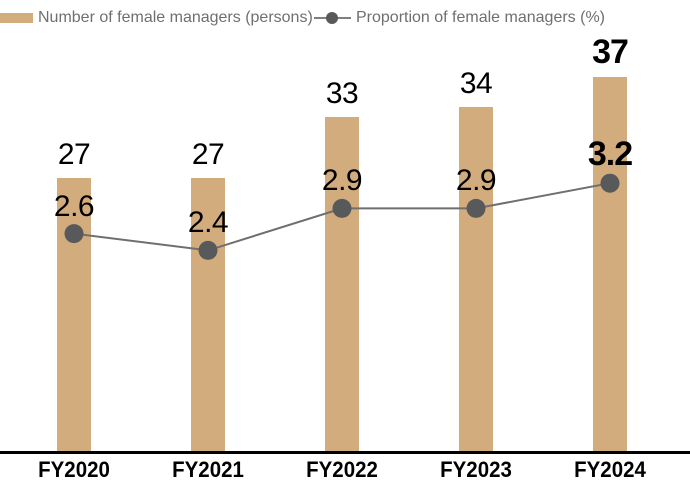 This screenshot has height=490, width=690. I want to click on x-axis-label-FY2024: FY2024, so click(610, 469).